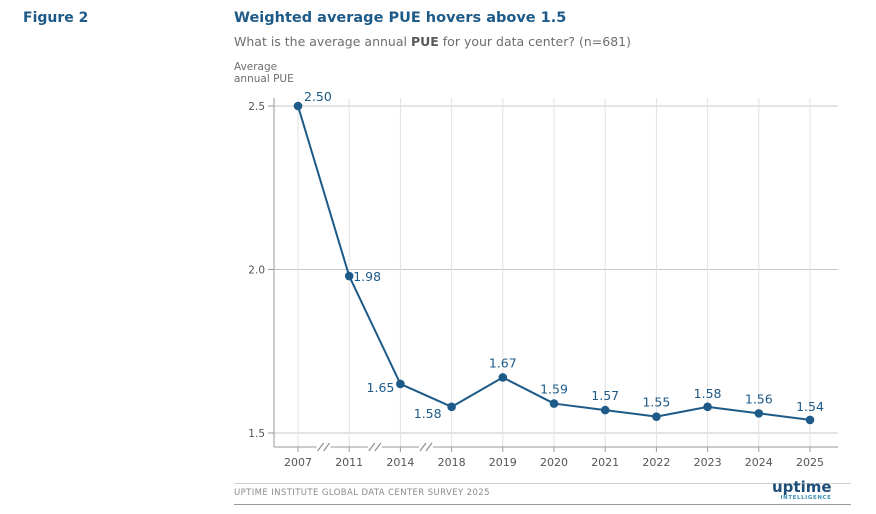 The image size is (876, 514). I want to click on footer-divider, so click(542, 483).